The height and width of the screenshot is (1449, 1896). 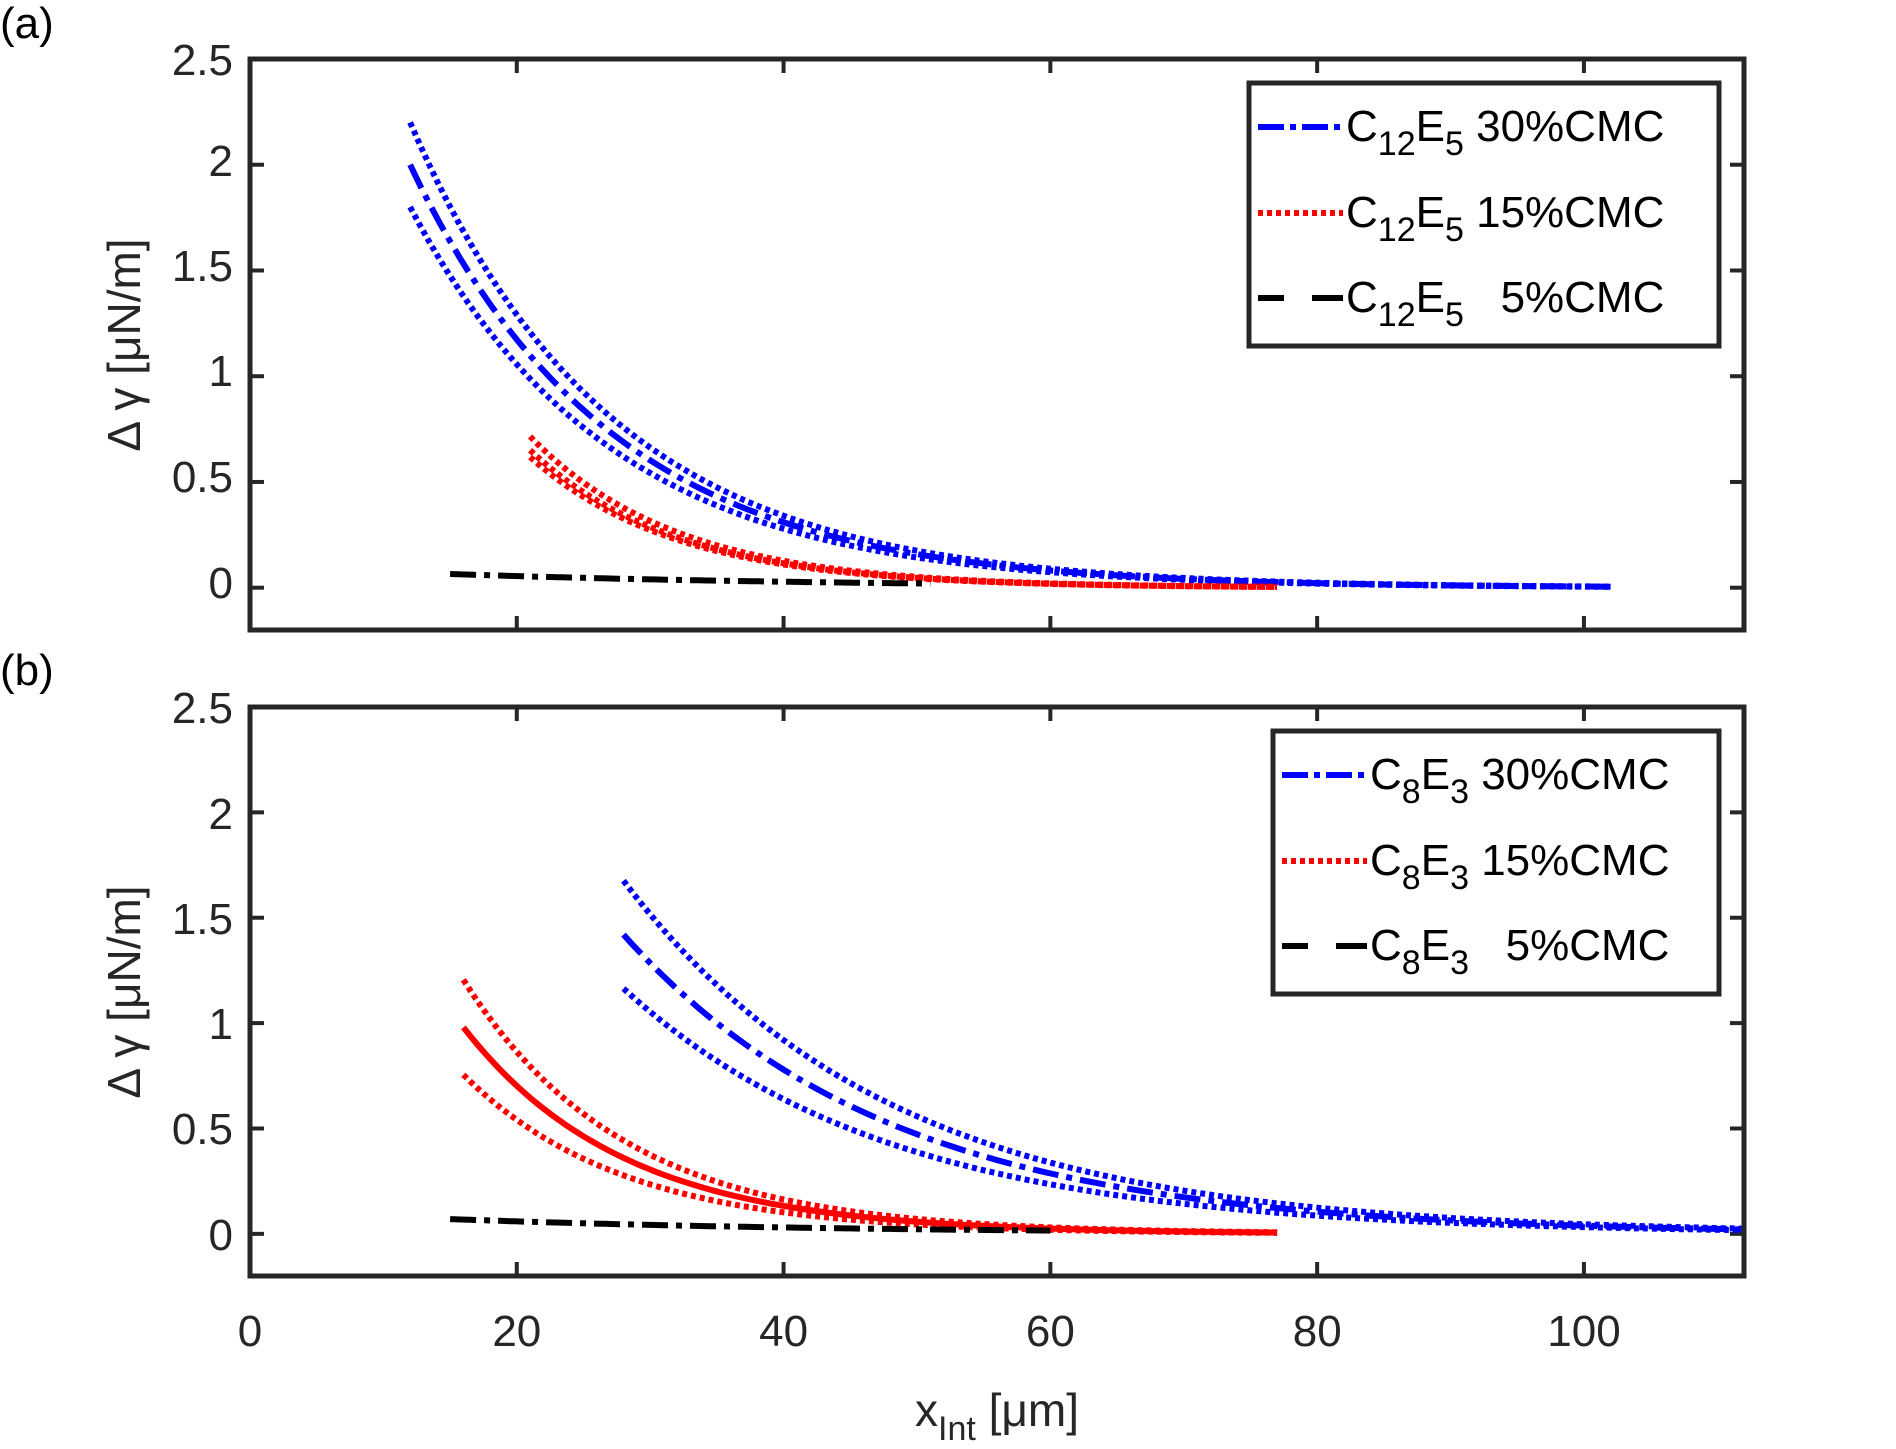 What do you see at coordinates (1050, 1331) in the screenshot?
I see `x-tick-label: 60` at bounding box center [1050, 1331].